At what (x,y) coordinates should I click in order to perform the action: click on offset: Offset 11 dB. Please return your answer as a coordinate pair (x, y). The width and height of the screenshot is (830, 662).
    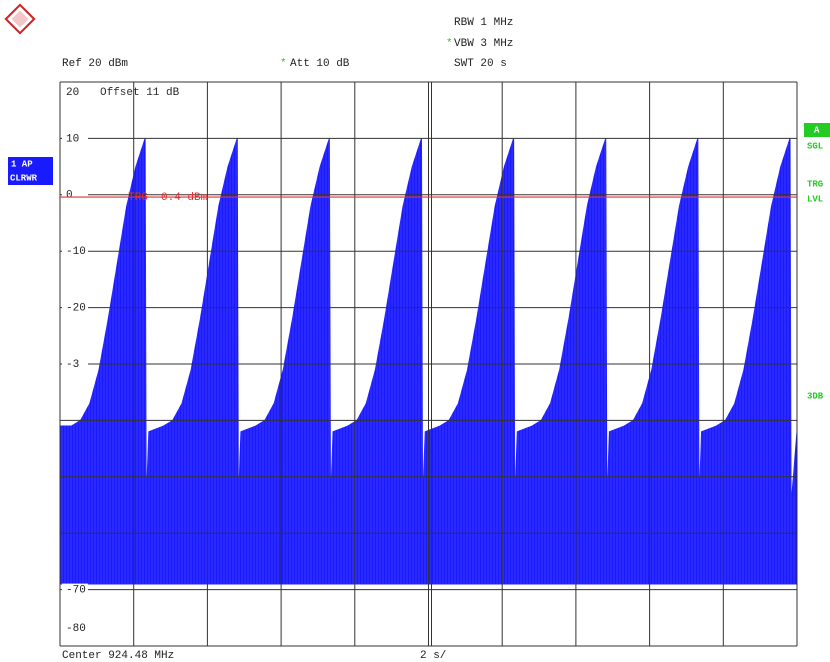
    Looking at the image, I should click on (140, 93).